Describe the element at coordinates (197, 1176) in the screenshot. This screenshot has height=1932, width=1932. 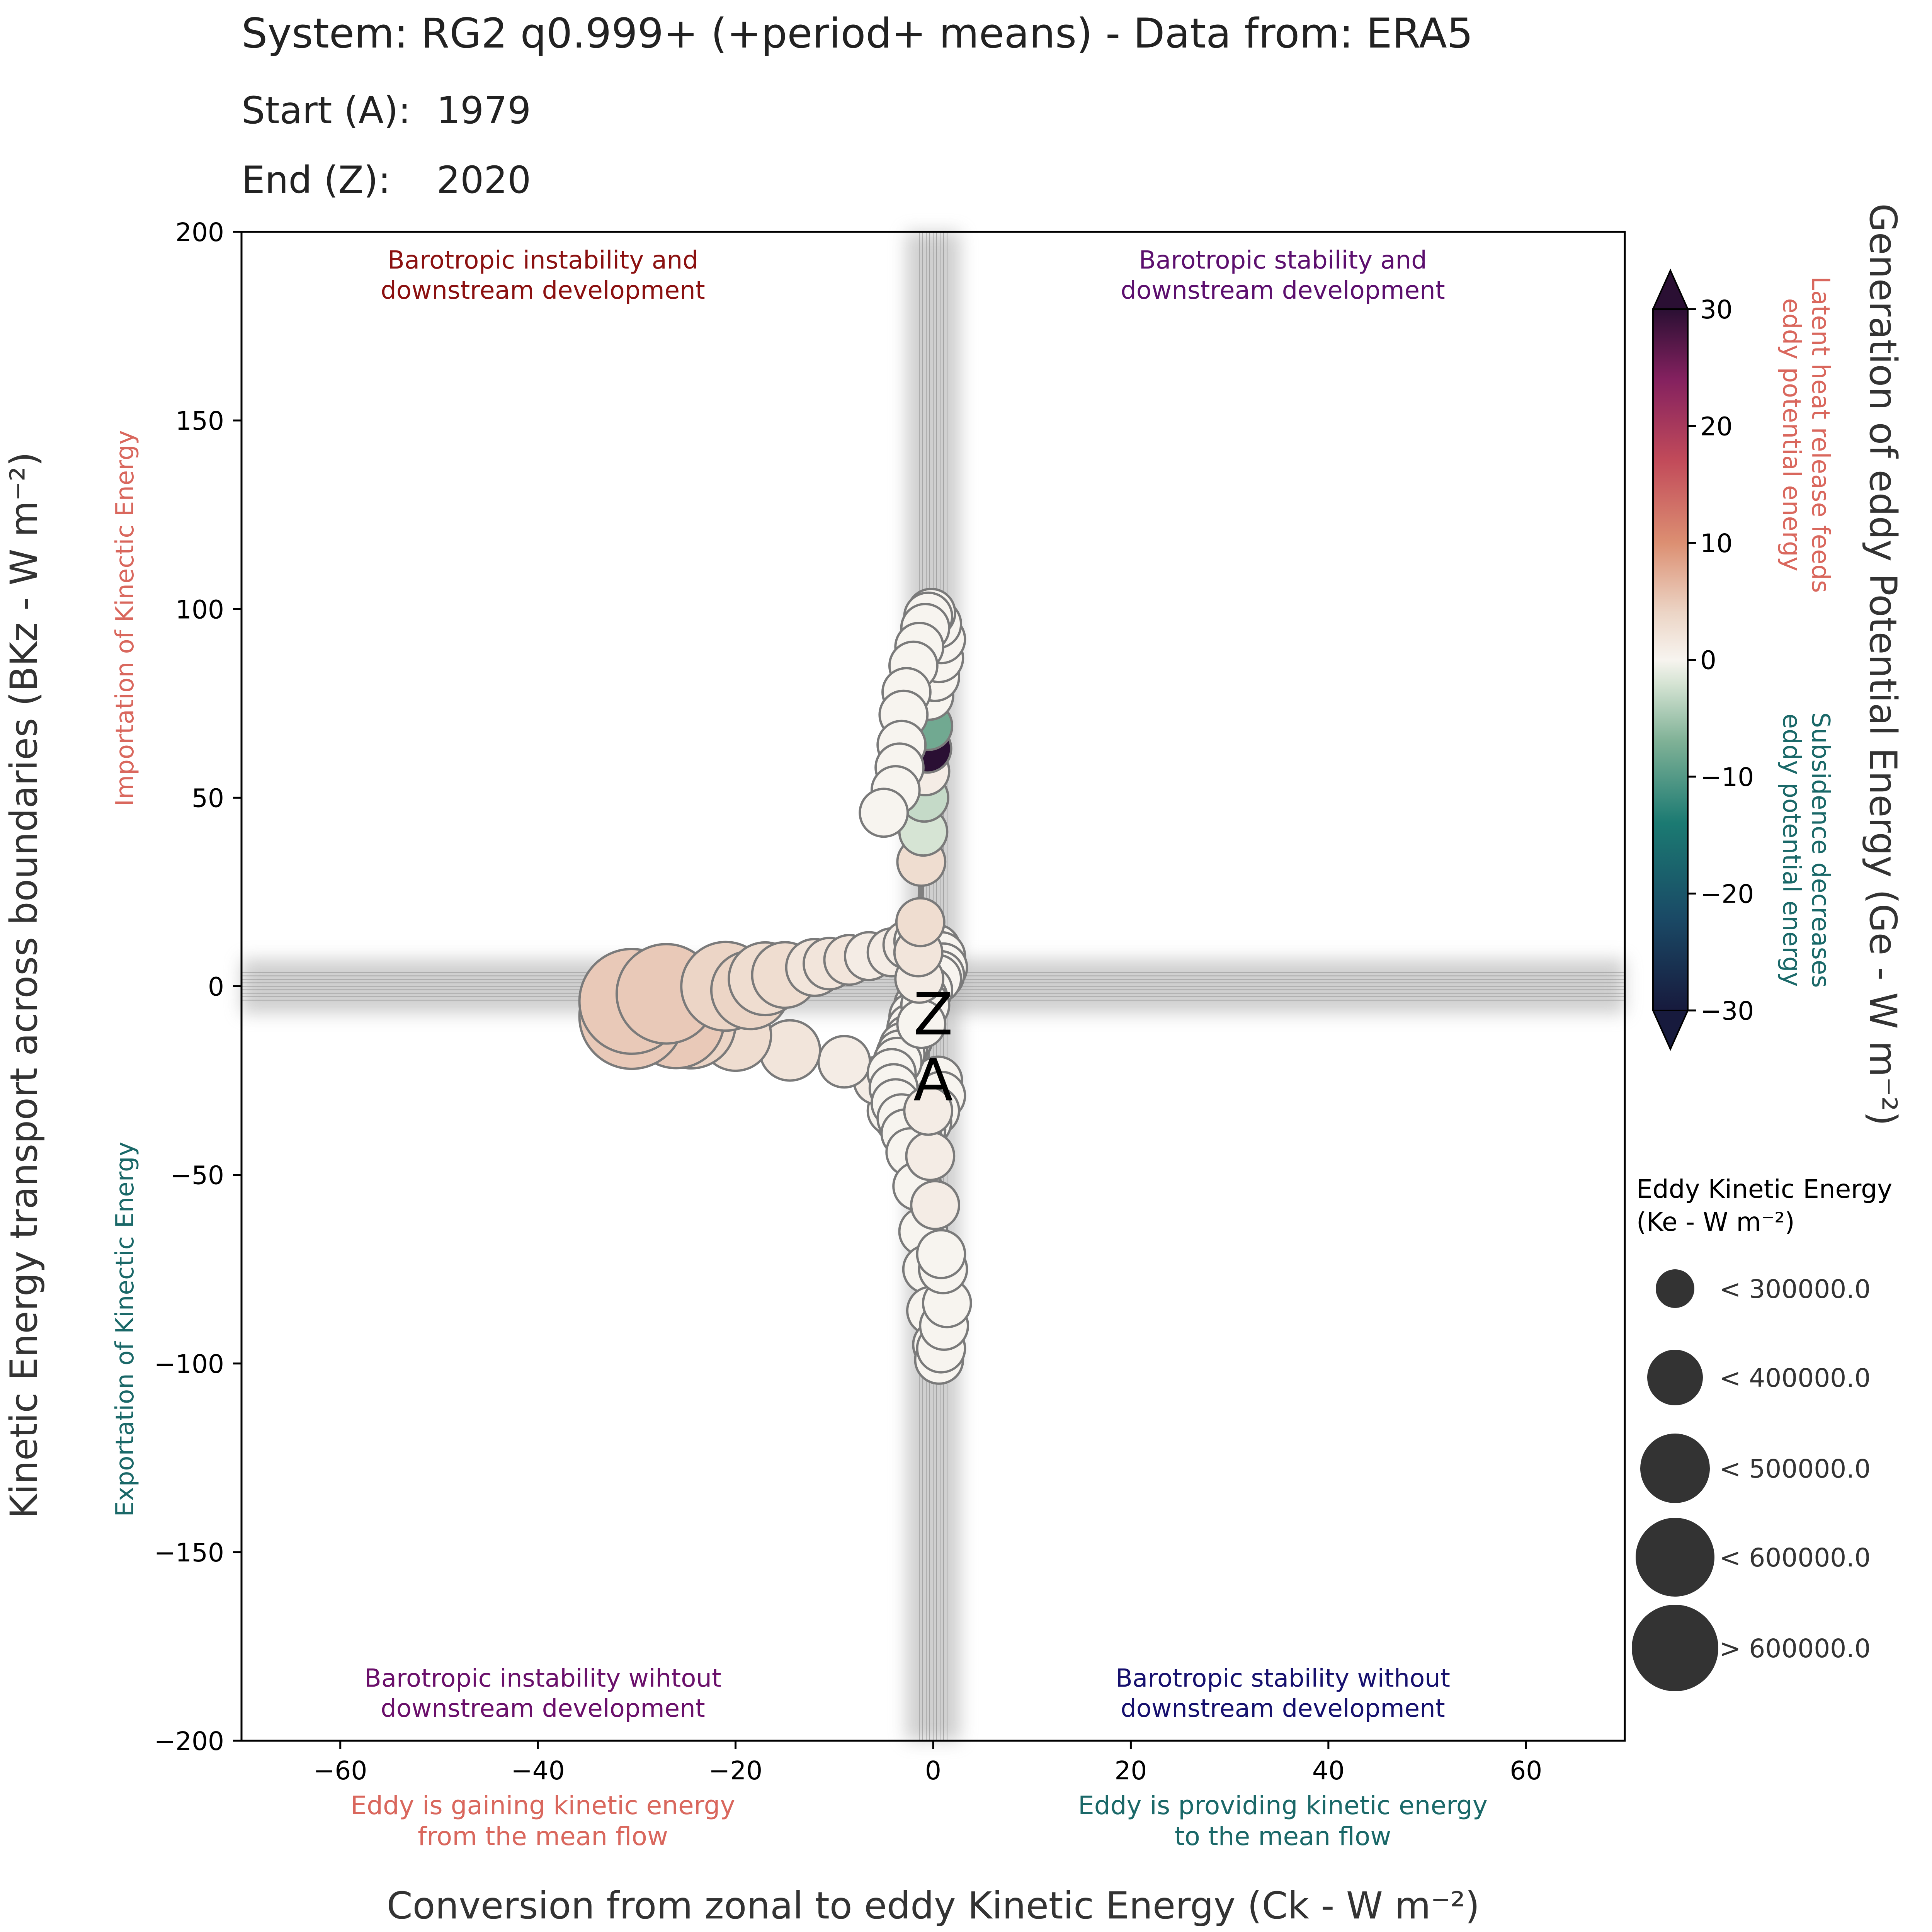
I see `y-tick-label: −50` at that location.